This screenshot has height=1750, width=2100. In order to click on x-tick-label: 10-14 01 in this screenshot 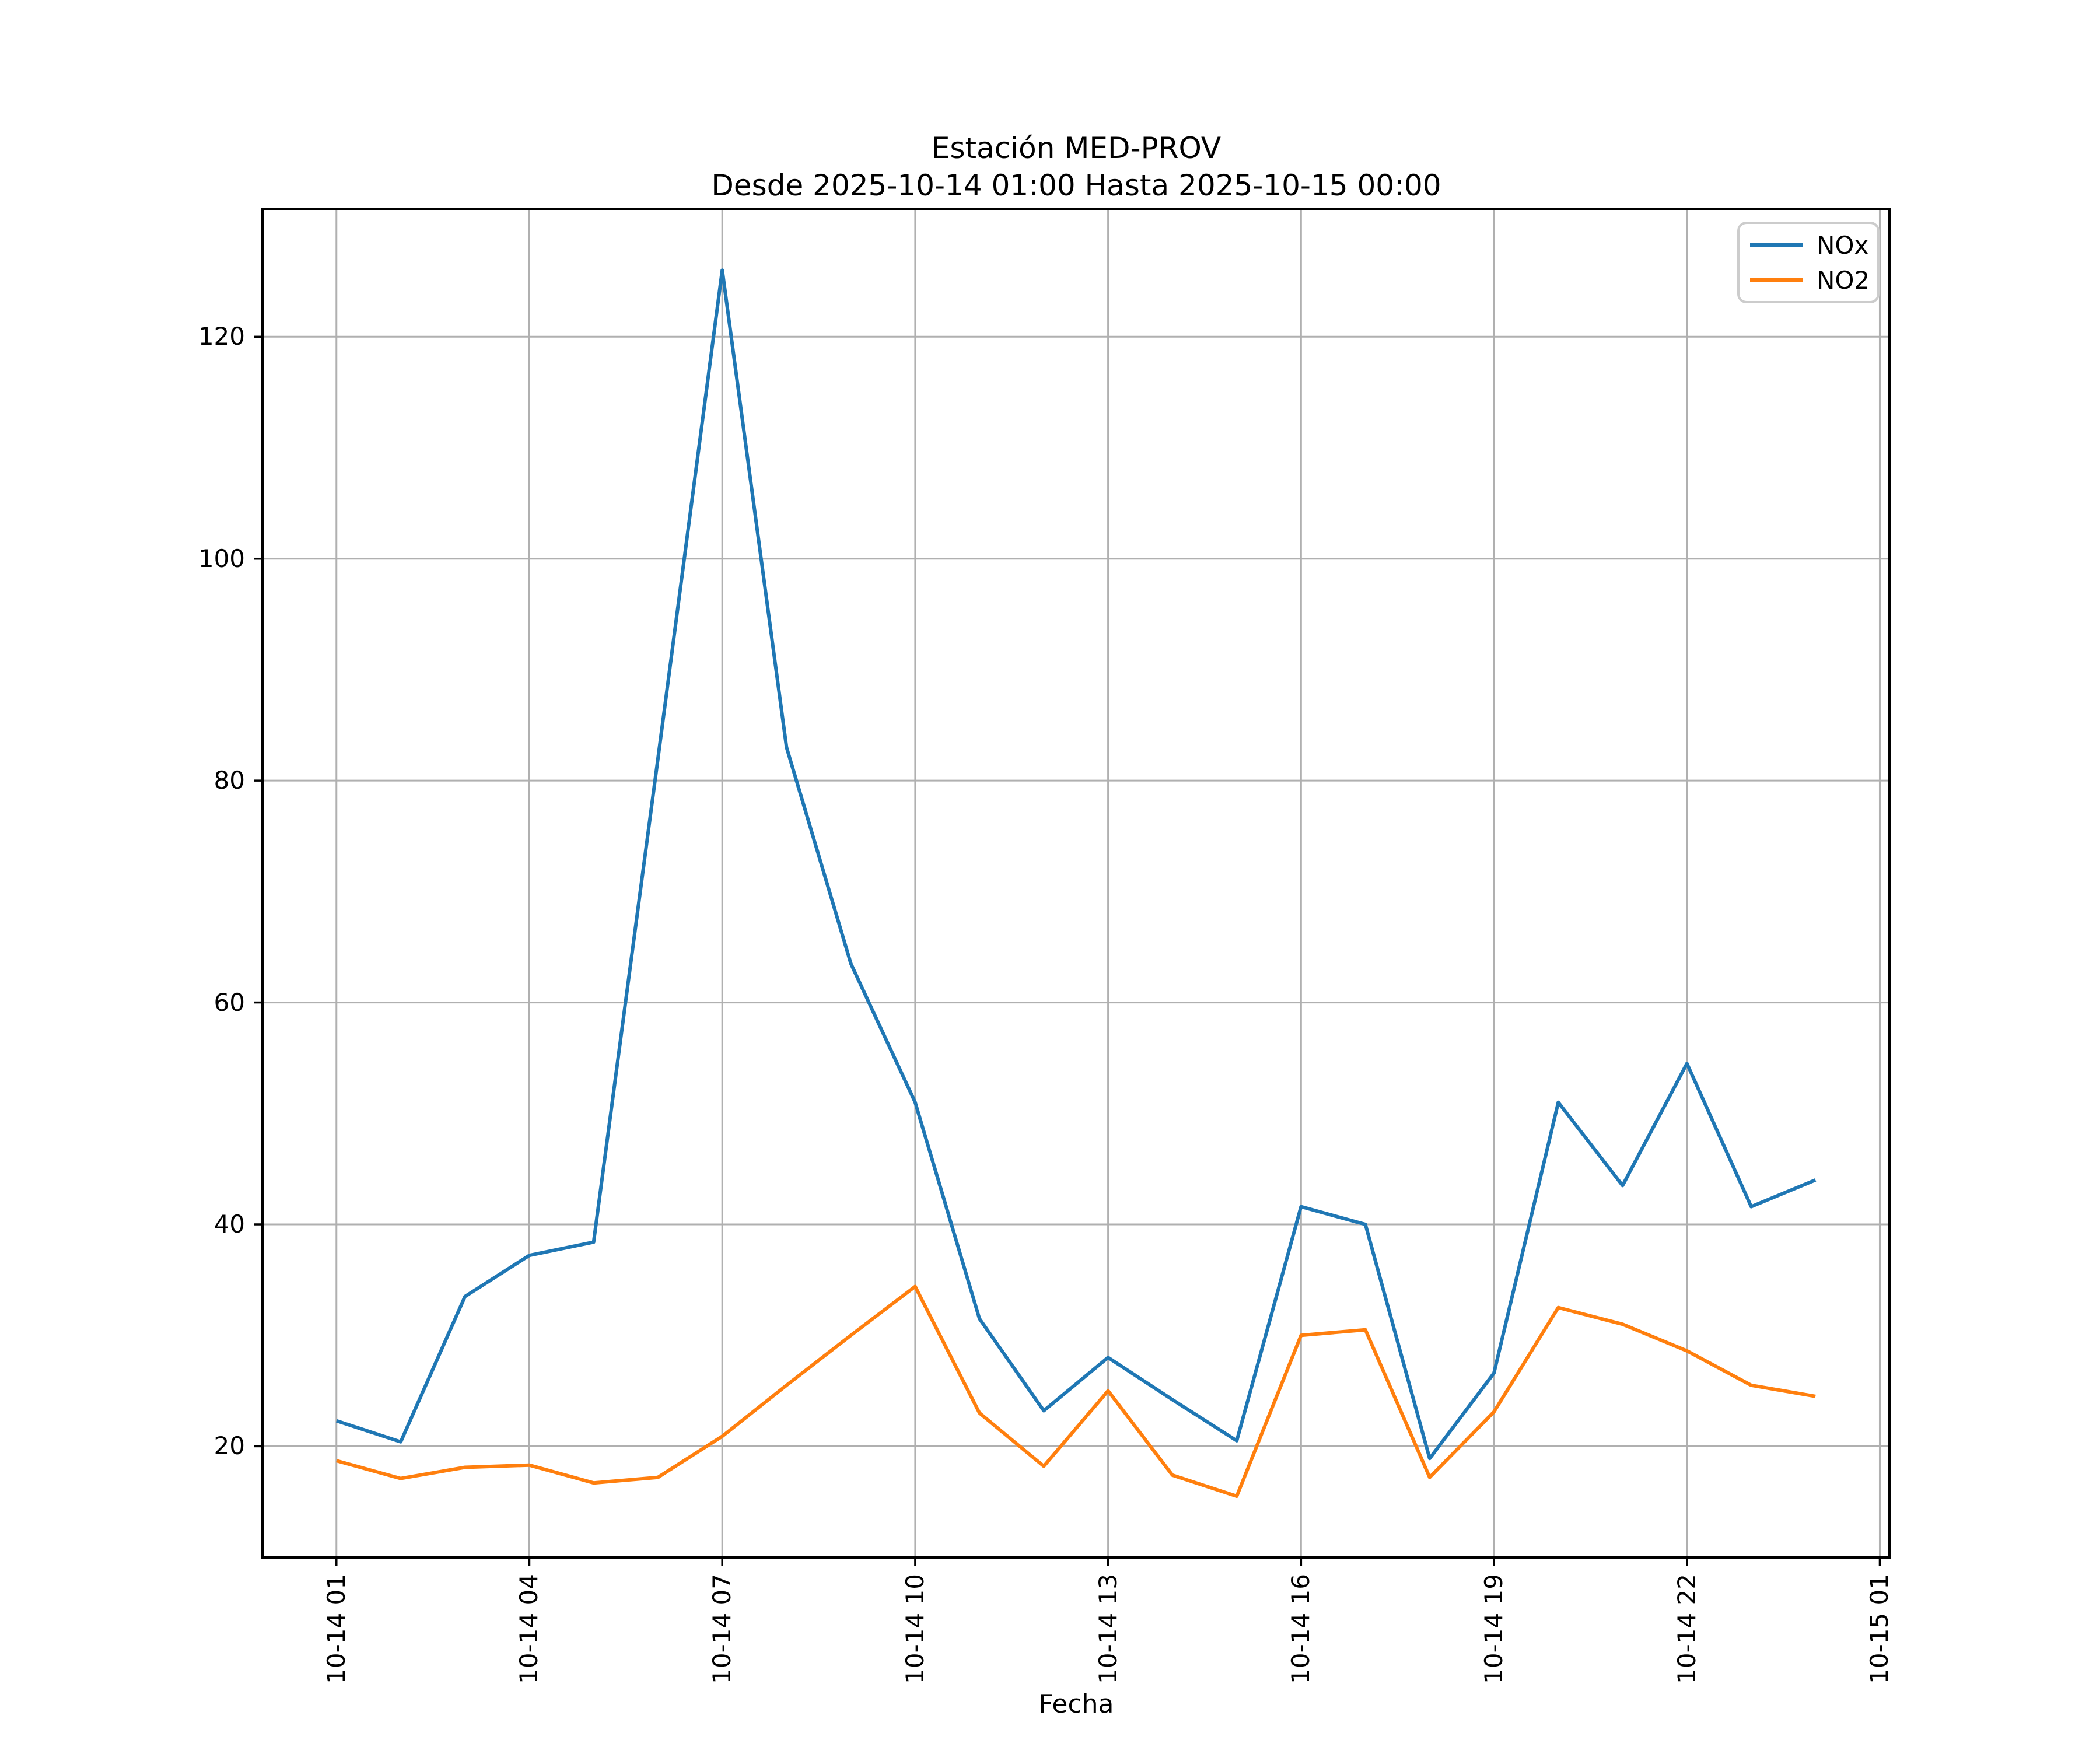, I will do `click(336, 1629)`.